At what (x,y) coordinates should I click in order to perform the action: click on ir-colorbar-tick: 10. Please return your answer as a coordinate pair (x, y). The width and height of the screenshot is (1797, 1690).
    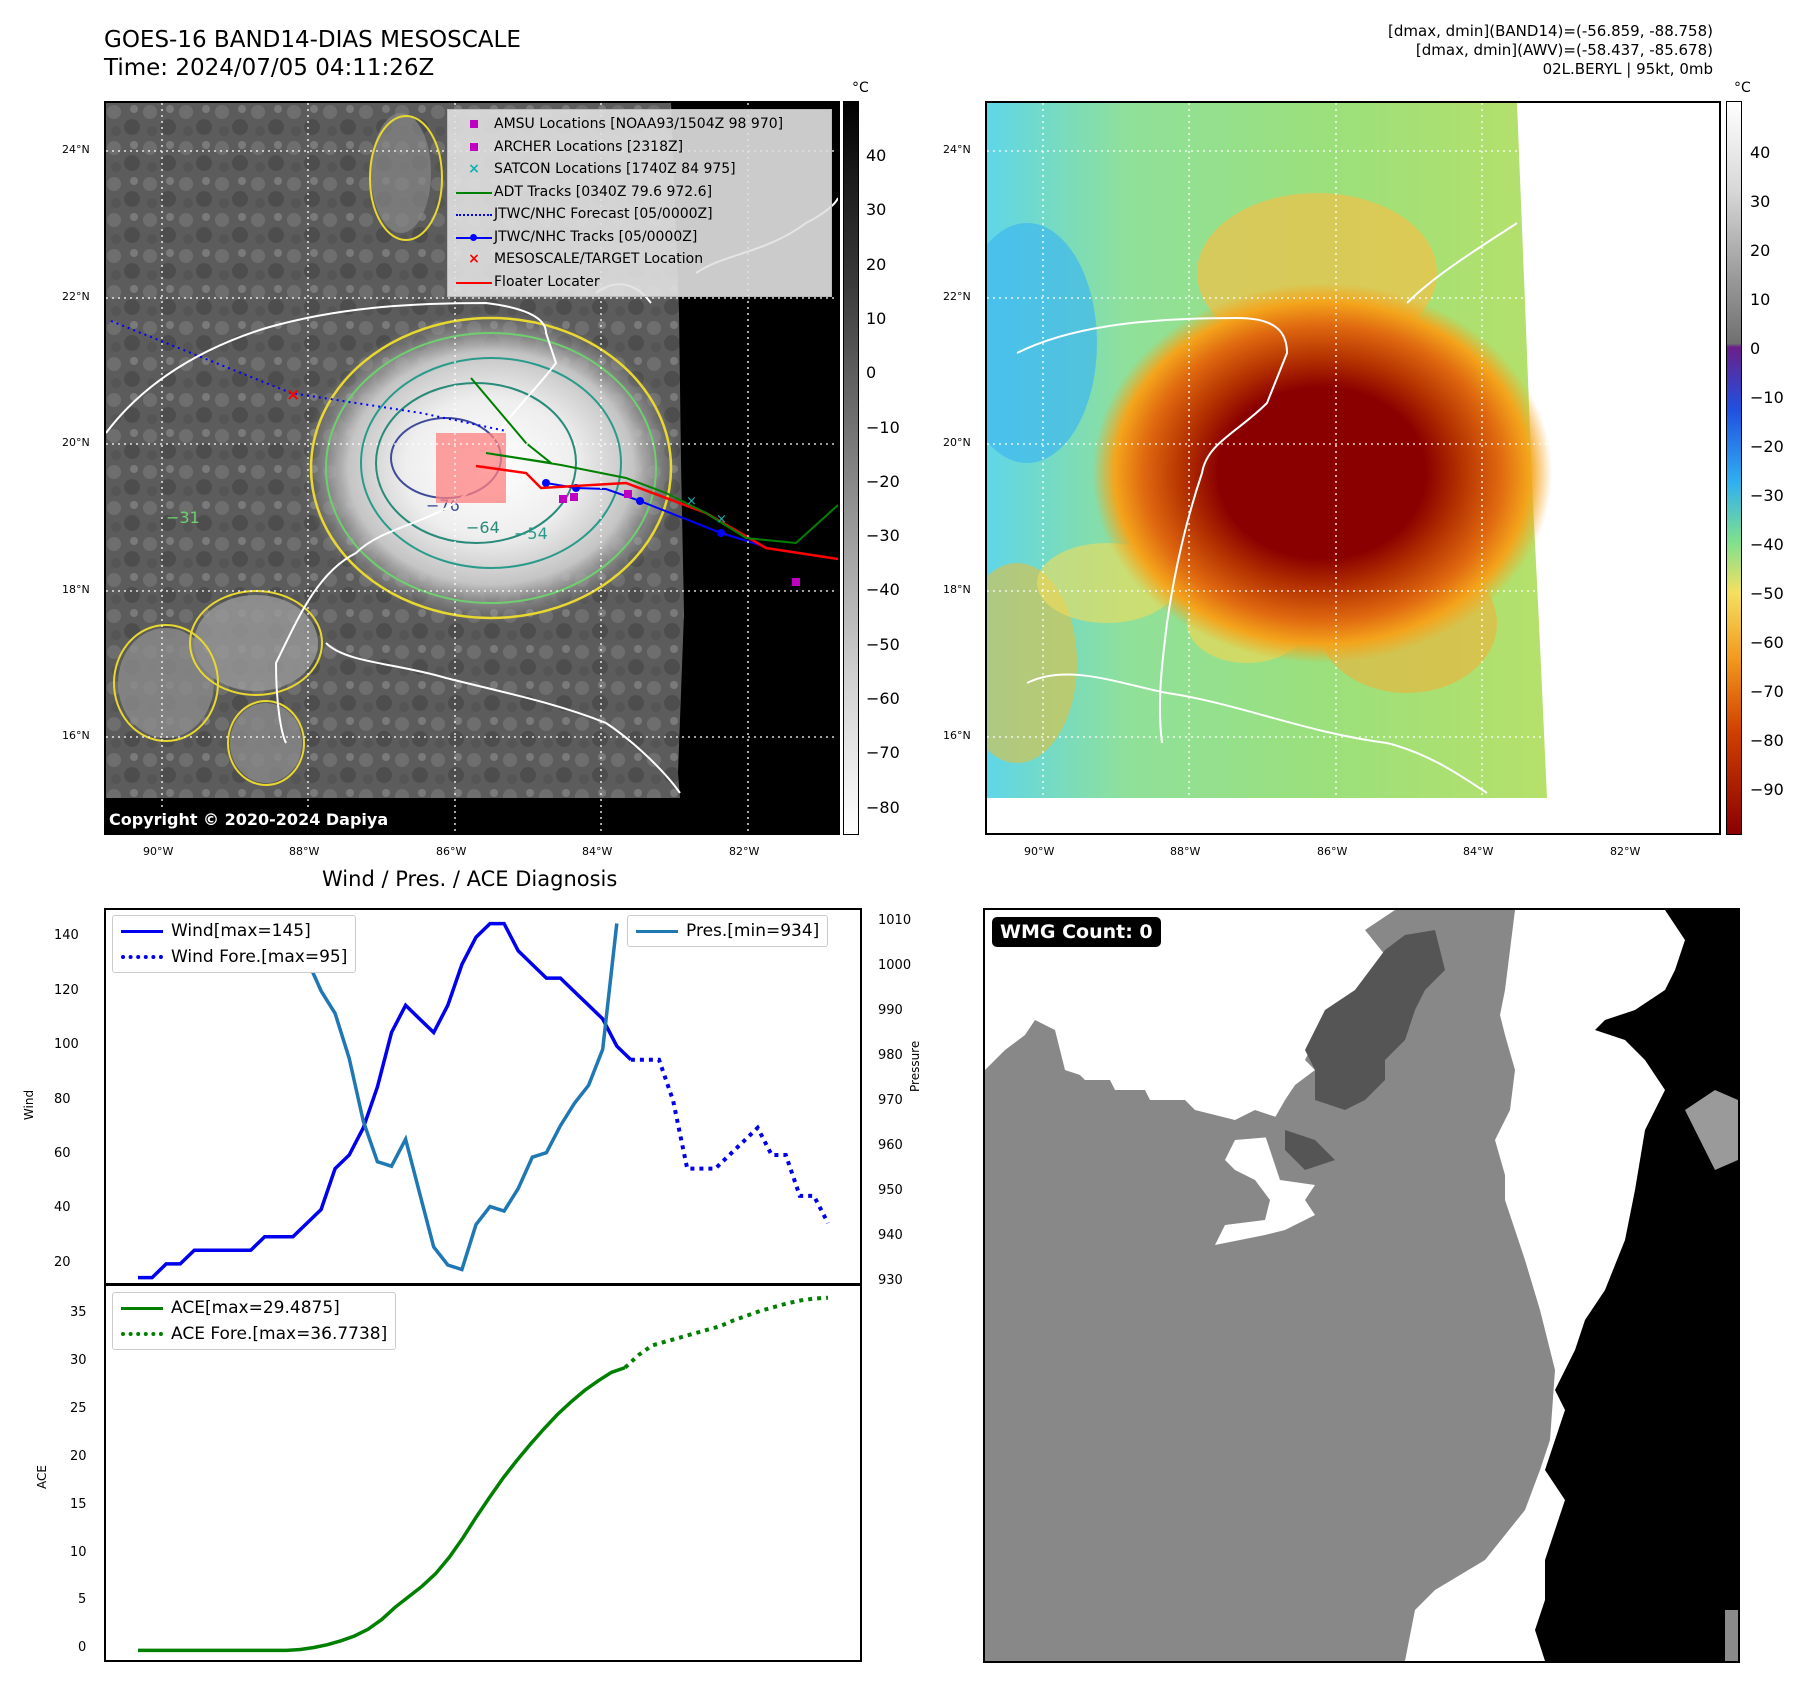
    Looking at the image, I should click on (876, 318).